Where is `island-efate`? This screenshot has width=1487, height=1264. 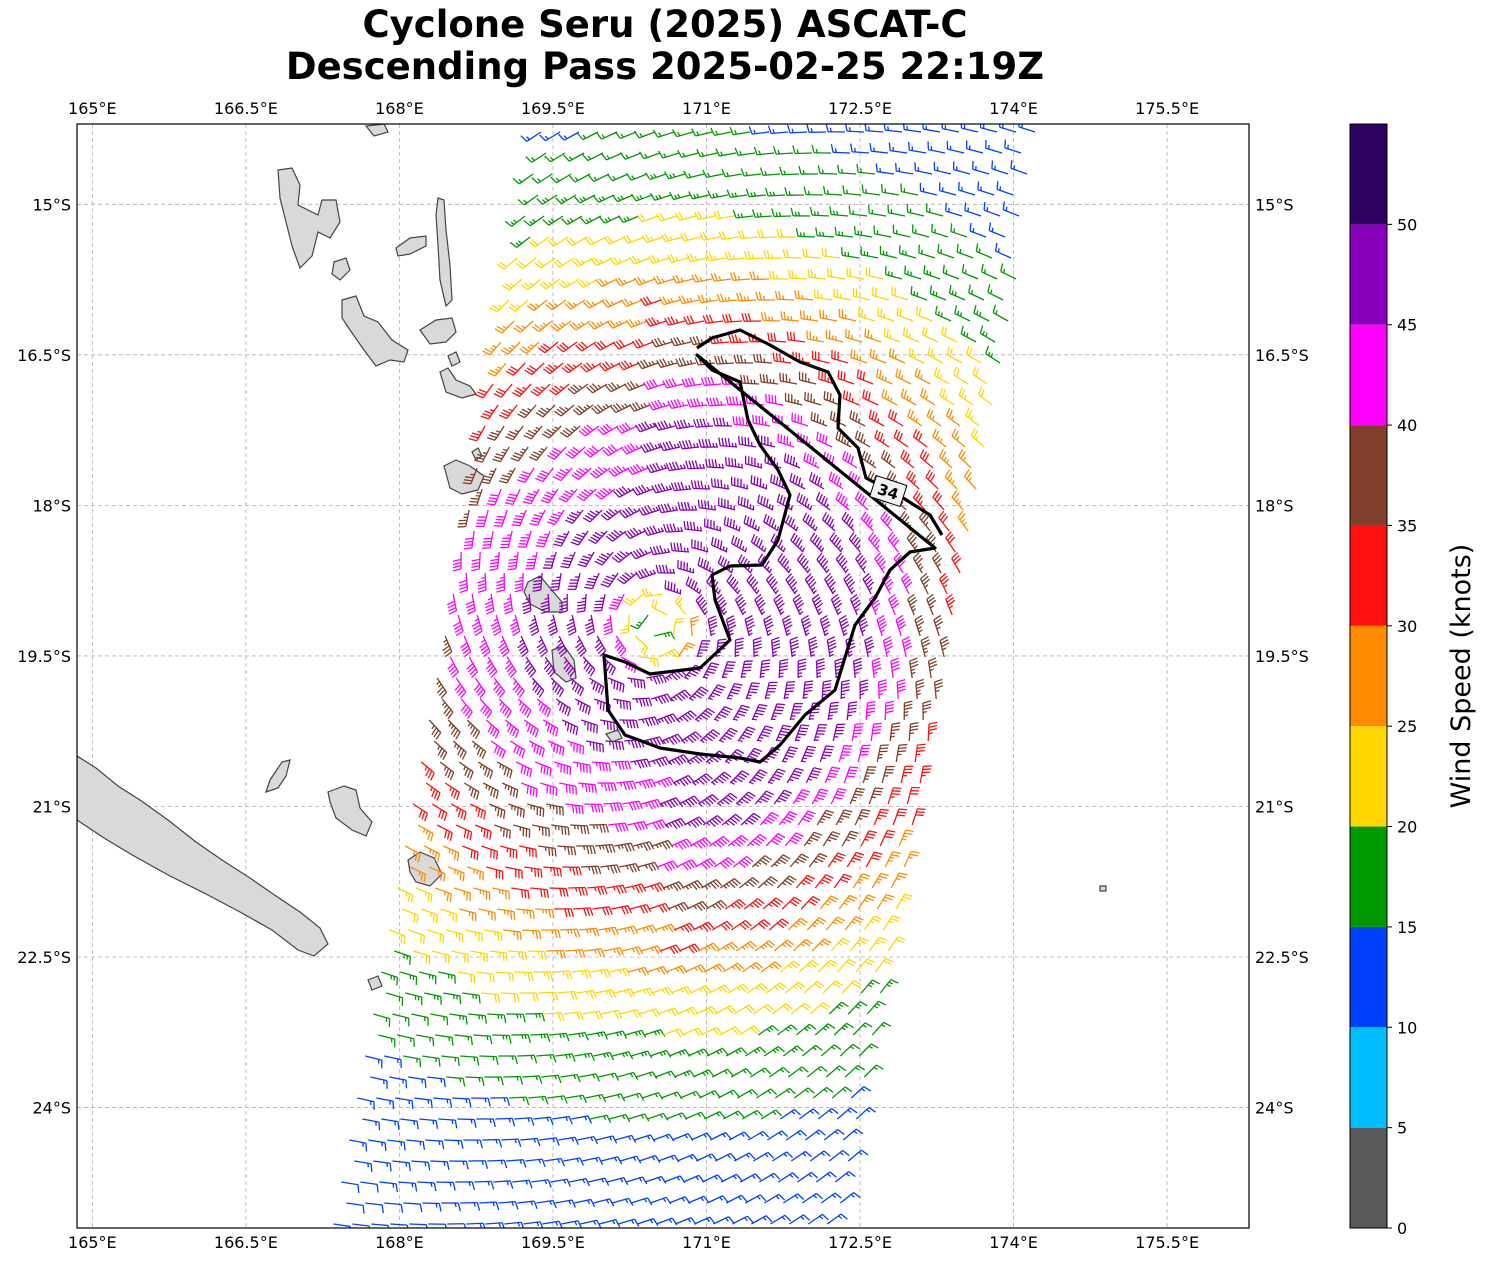
island-efate is located at coordinates (464, 477).